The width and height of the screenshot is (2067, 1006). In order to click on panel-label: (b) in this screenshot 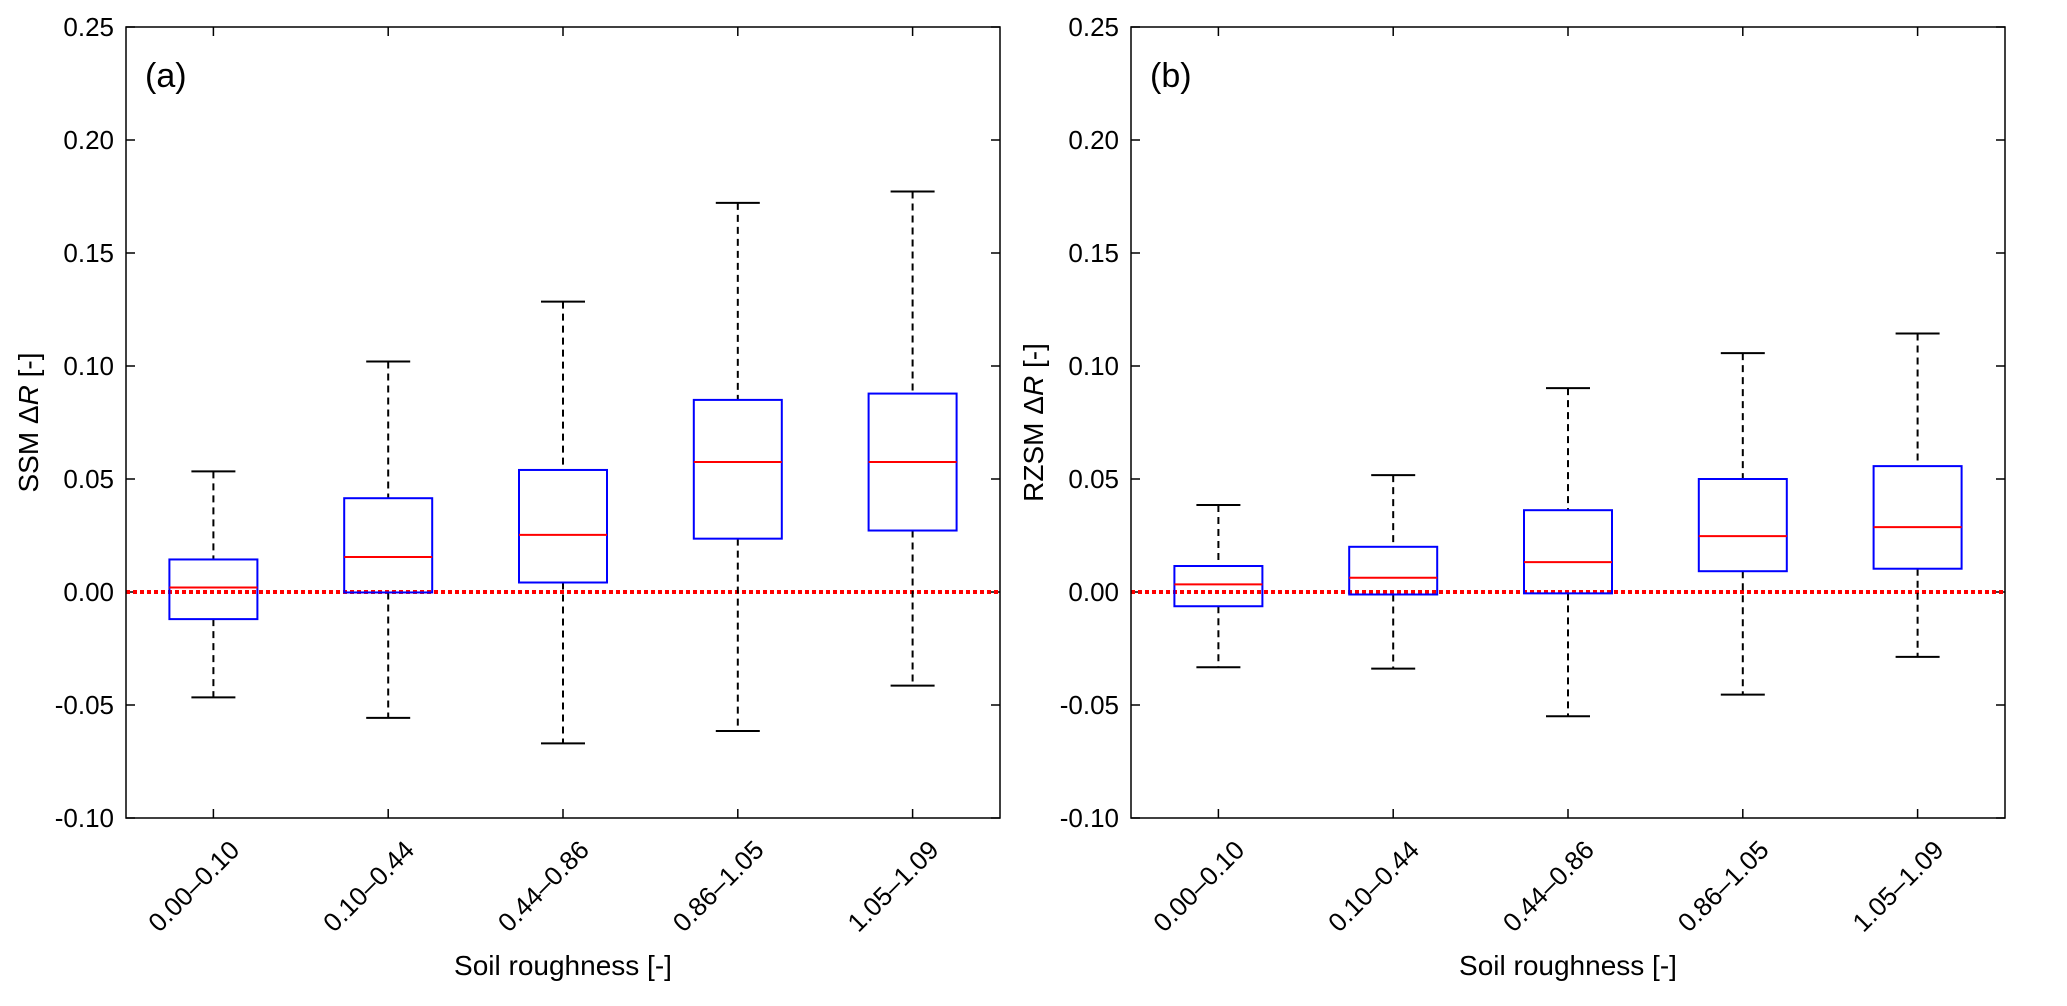, I will do `click(1171, 76)`.